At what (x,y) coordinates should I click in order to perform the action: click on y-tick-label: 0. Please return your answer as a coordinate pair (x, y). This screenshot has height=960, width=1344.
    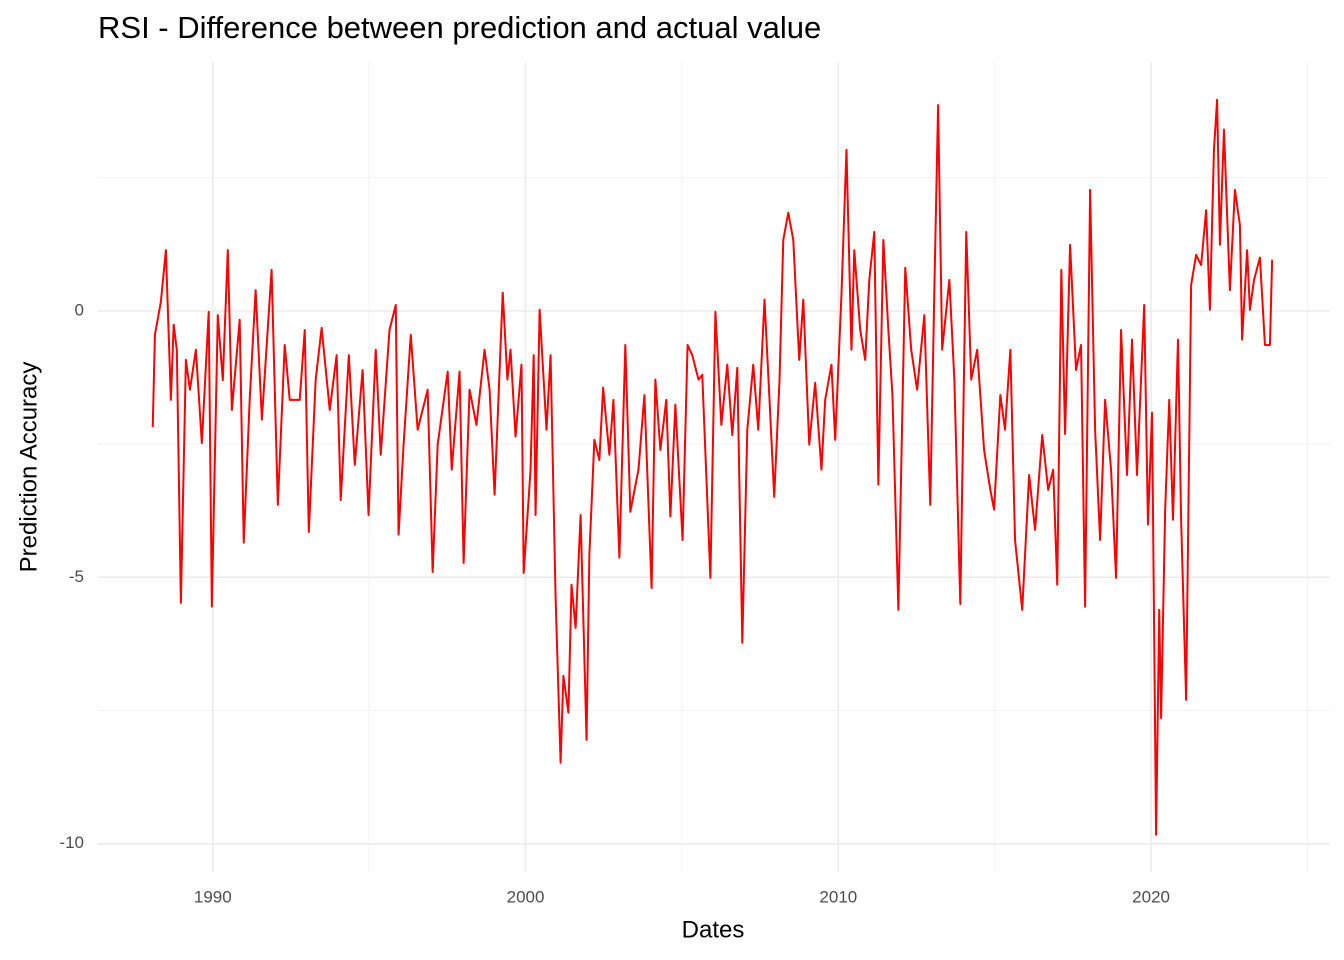
    Looking at the image, I should click on (79, 309).